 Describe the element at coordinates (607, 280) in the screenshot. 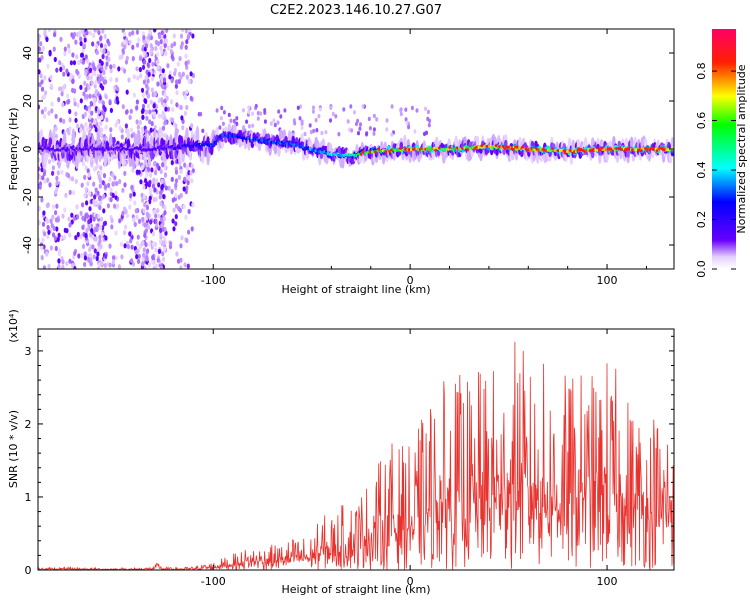

I see `spectrogram-xtick-label: 100` at that location.